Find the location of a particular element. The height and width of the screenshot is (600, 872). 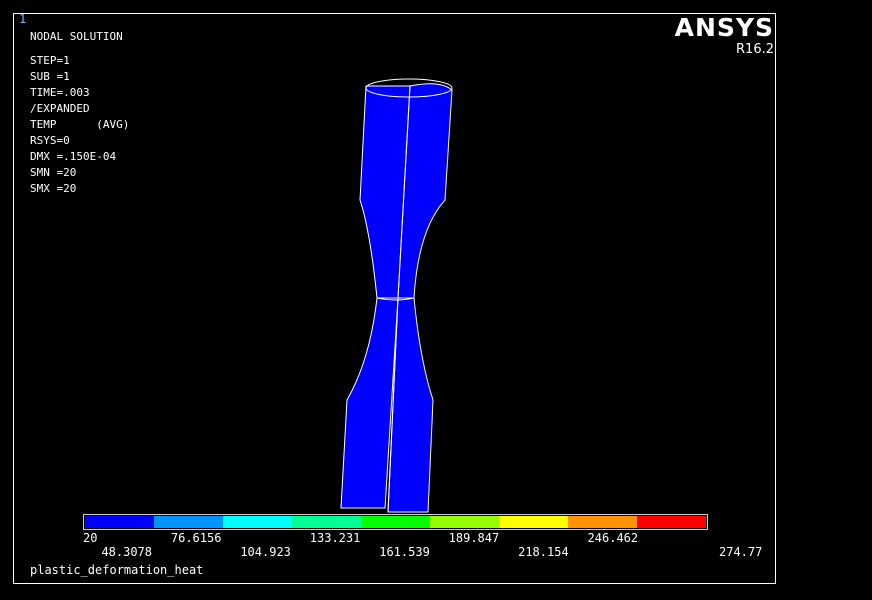

header-dmx: DMX =.150E-04 is located at coordinates (73, 156).